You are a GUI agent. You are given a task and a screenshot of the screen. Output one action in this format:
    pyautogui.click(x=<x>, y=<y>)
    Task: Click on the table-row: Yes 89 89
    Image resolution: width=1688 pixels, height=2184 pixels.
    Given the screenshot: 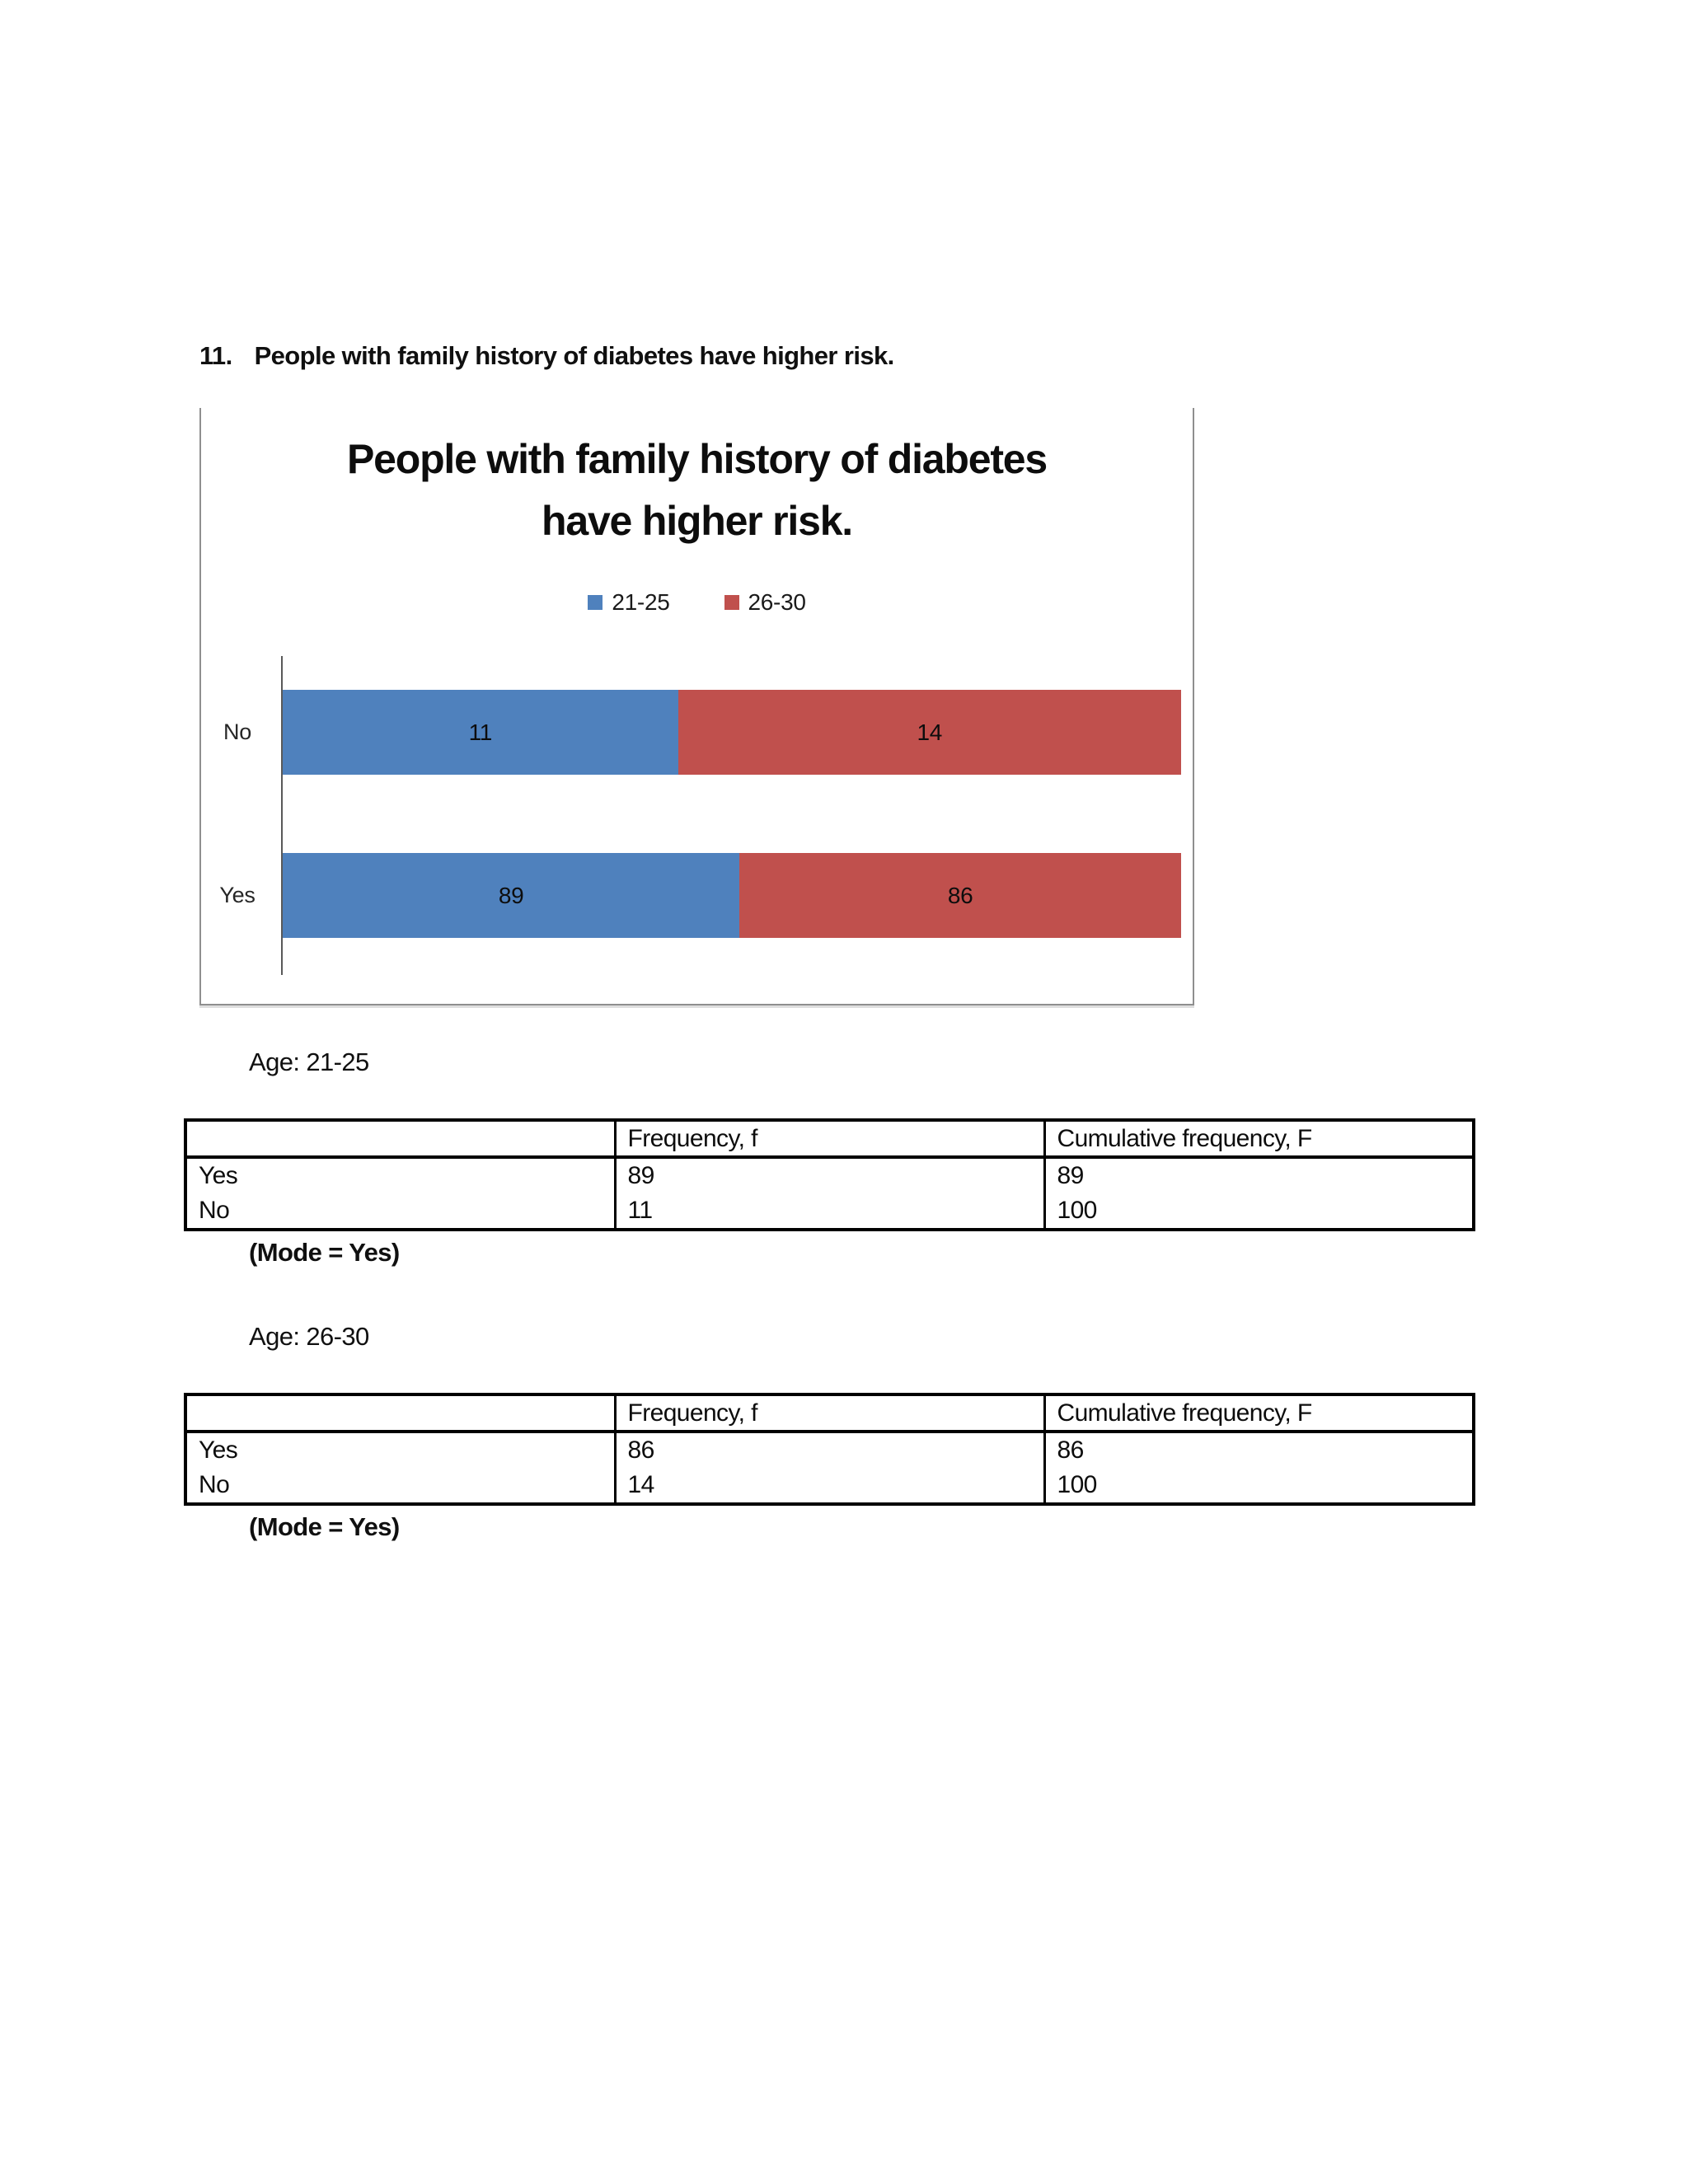 What is the action you would take?
    pyautogui.click(x=830, y=1175)
    